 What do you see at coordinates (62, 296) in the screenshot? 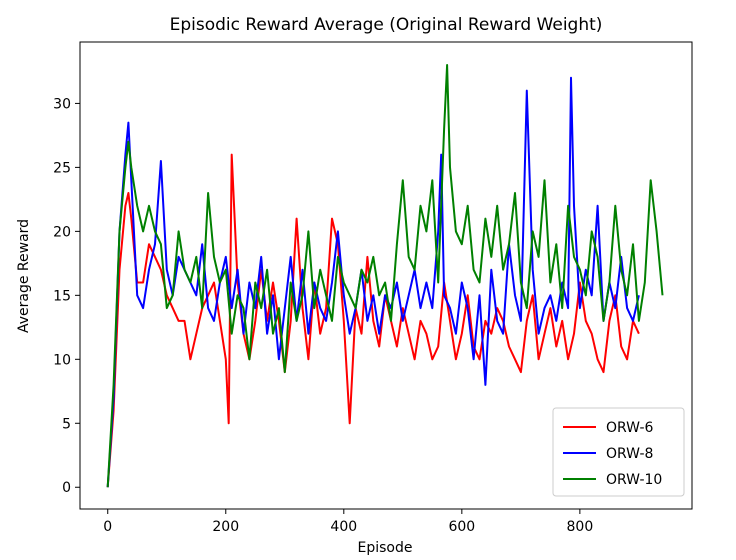
I see `y-tick-label: 15` at bounding box center [62, 296].